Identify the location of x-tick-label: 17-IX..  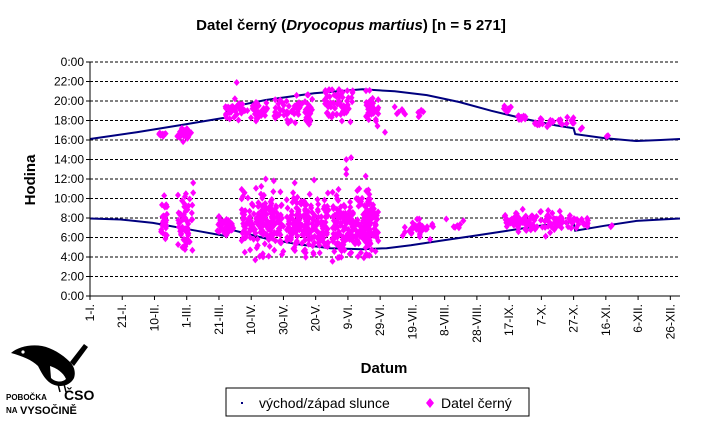
(509, 320).